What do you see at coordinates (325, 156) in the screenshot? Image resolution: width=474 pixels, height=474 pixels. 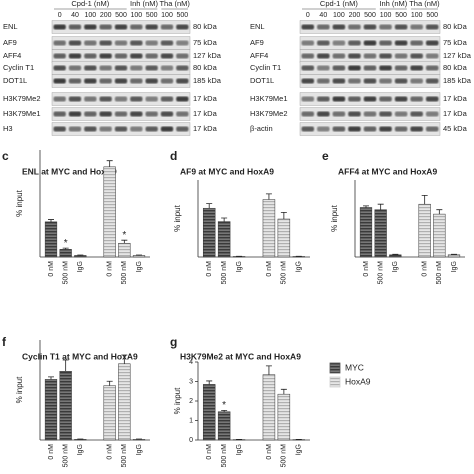 I see `panel-letter: e` at bounding box center [325, 156].